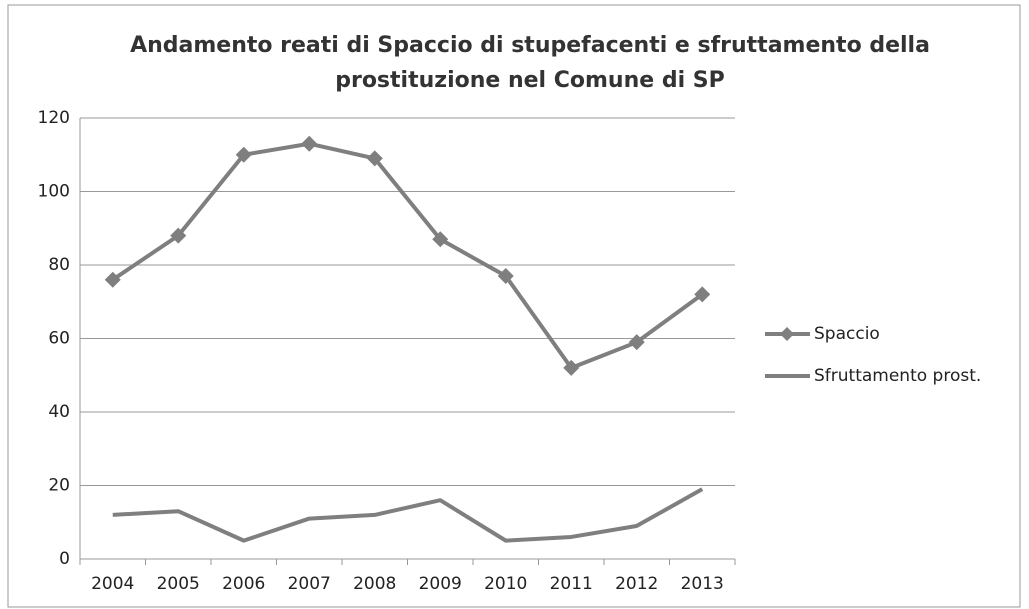  What do you see at coordinates (243, 584) in the screenshot?
I see `x-tick-label: 2006` at bounding box center [243, 584].